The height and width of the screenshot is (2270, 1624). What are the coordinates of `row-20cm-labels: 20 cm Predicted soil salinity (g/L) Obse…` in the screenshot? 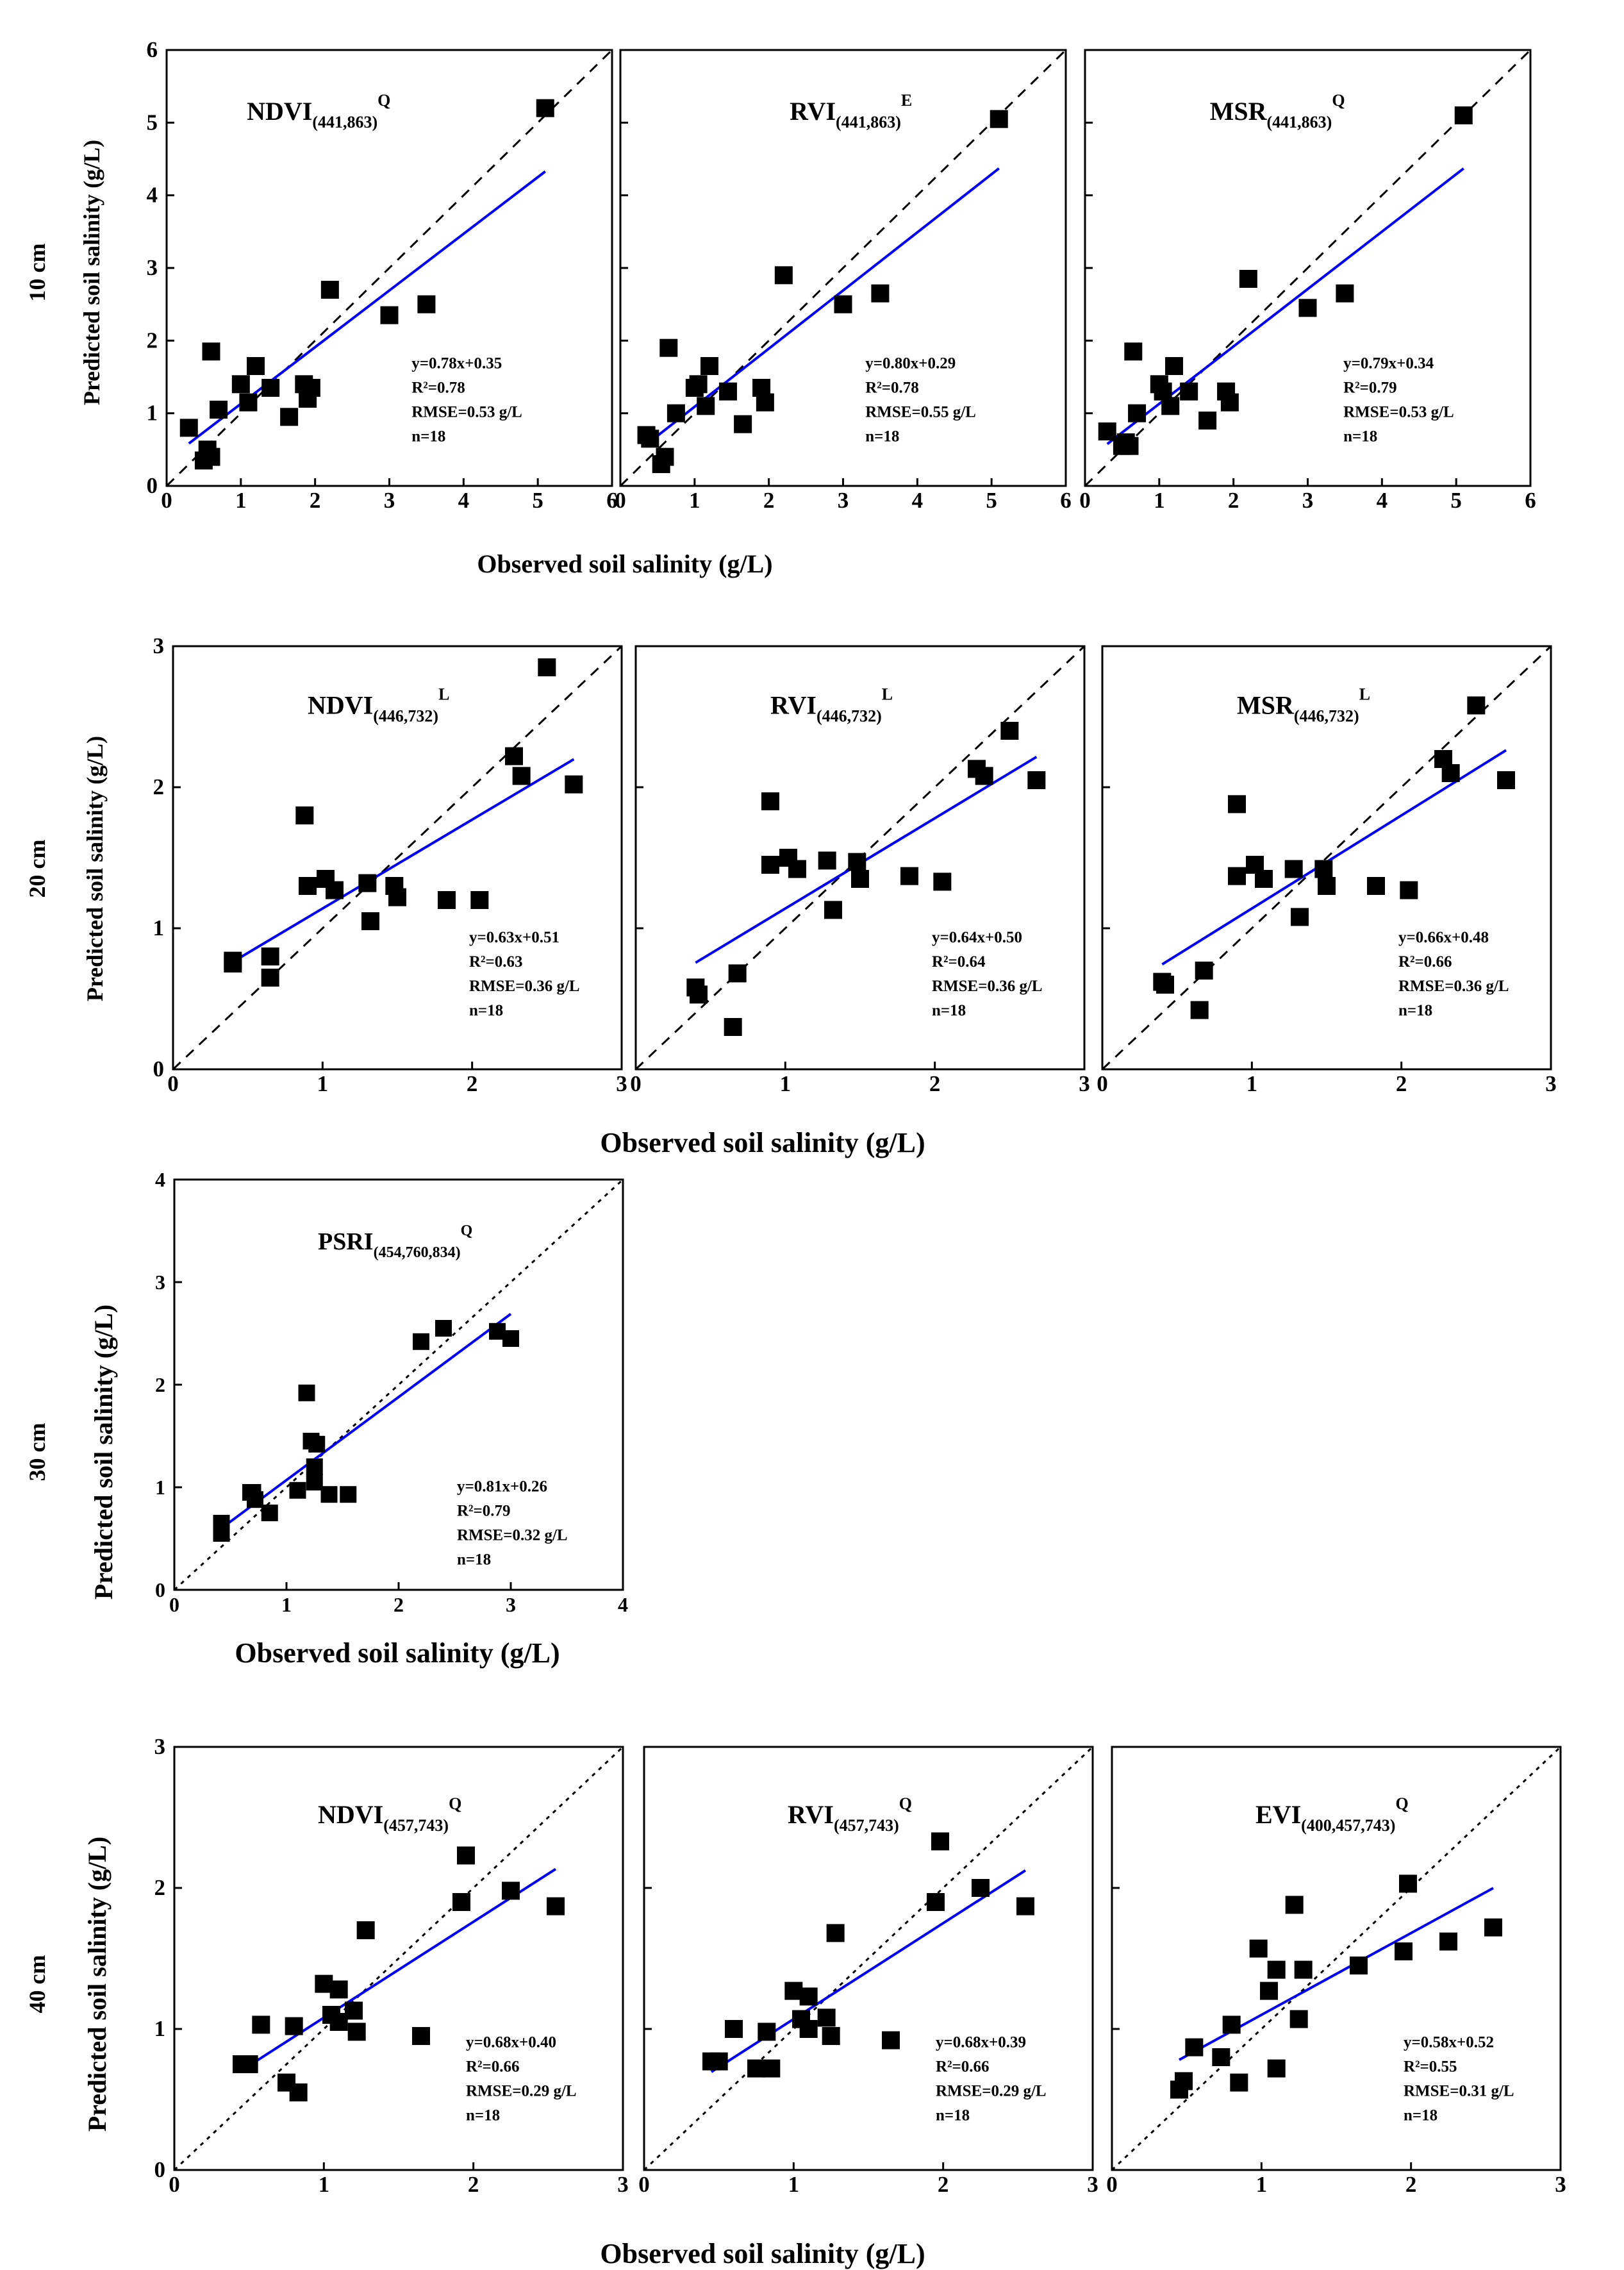 It's located at (474, 947).